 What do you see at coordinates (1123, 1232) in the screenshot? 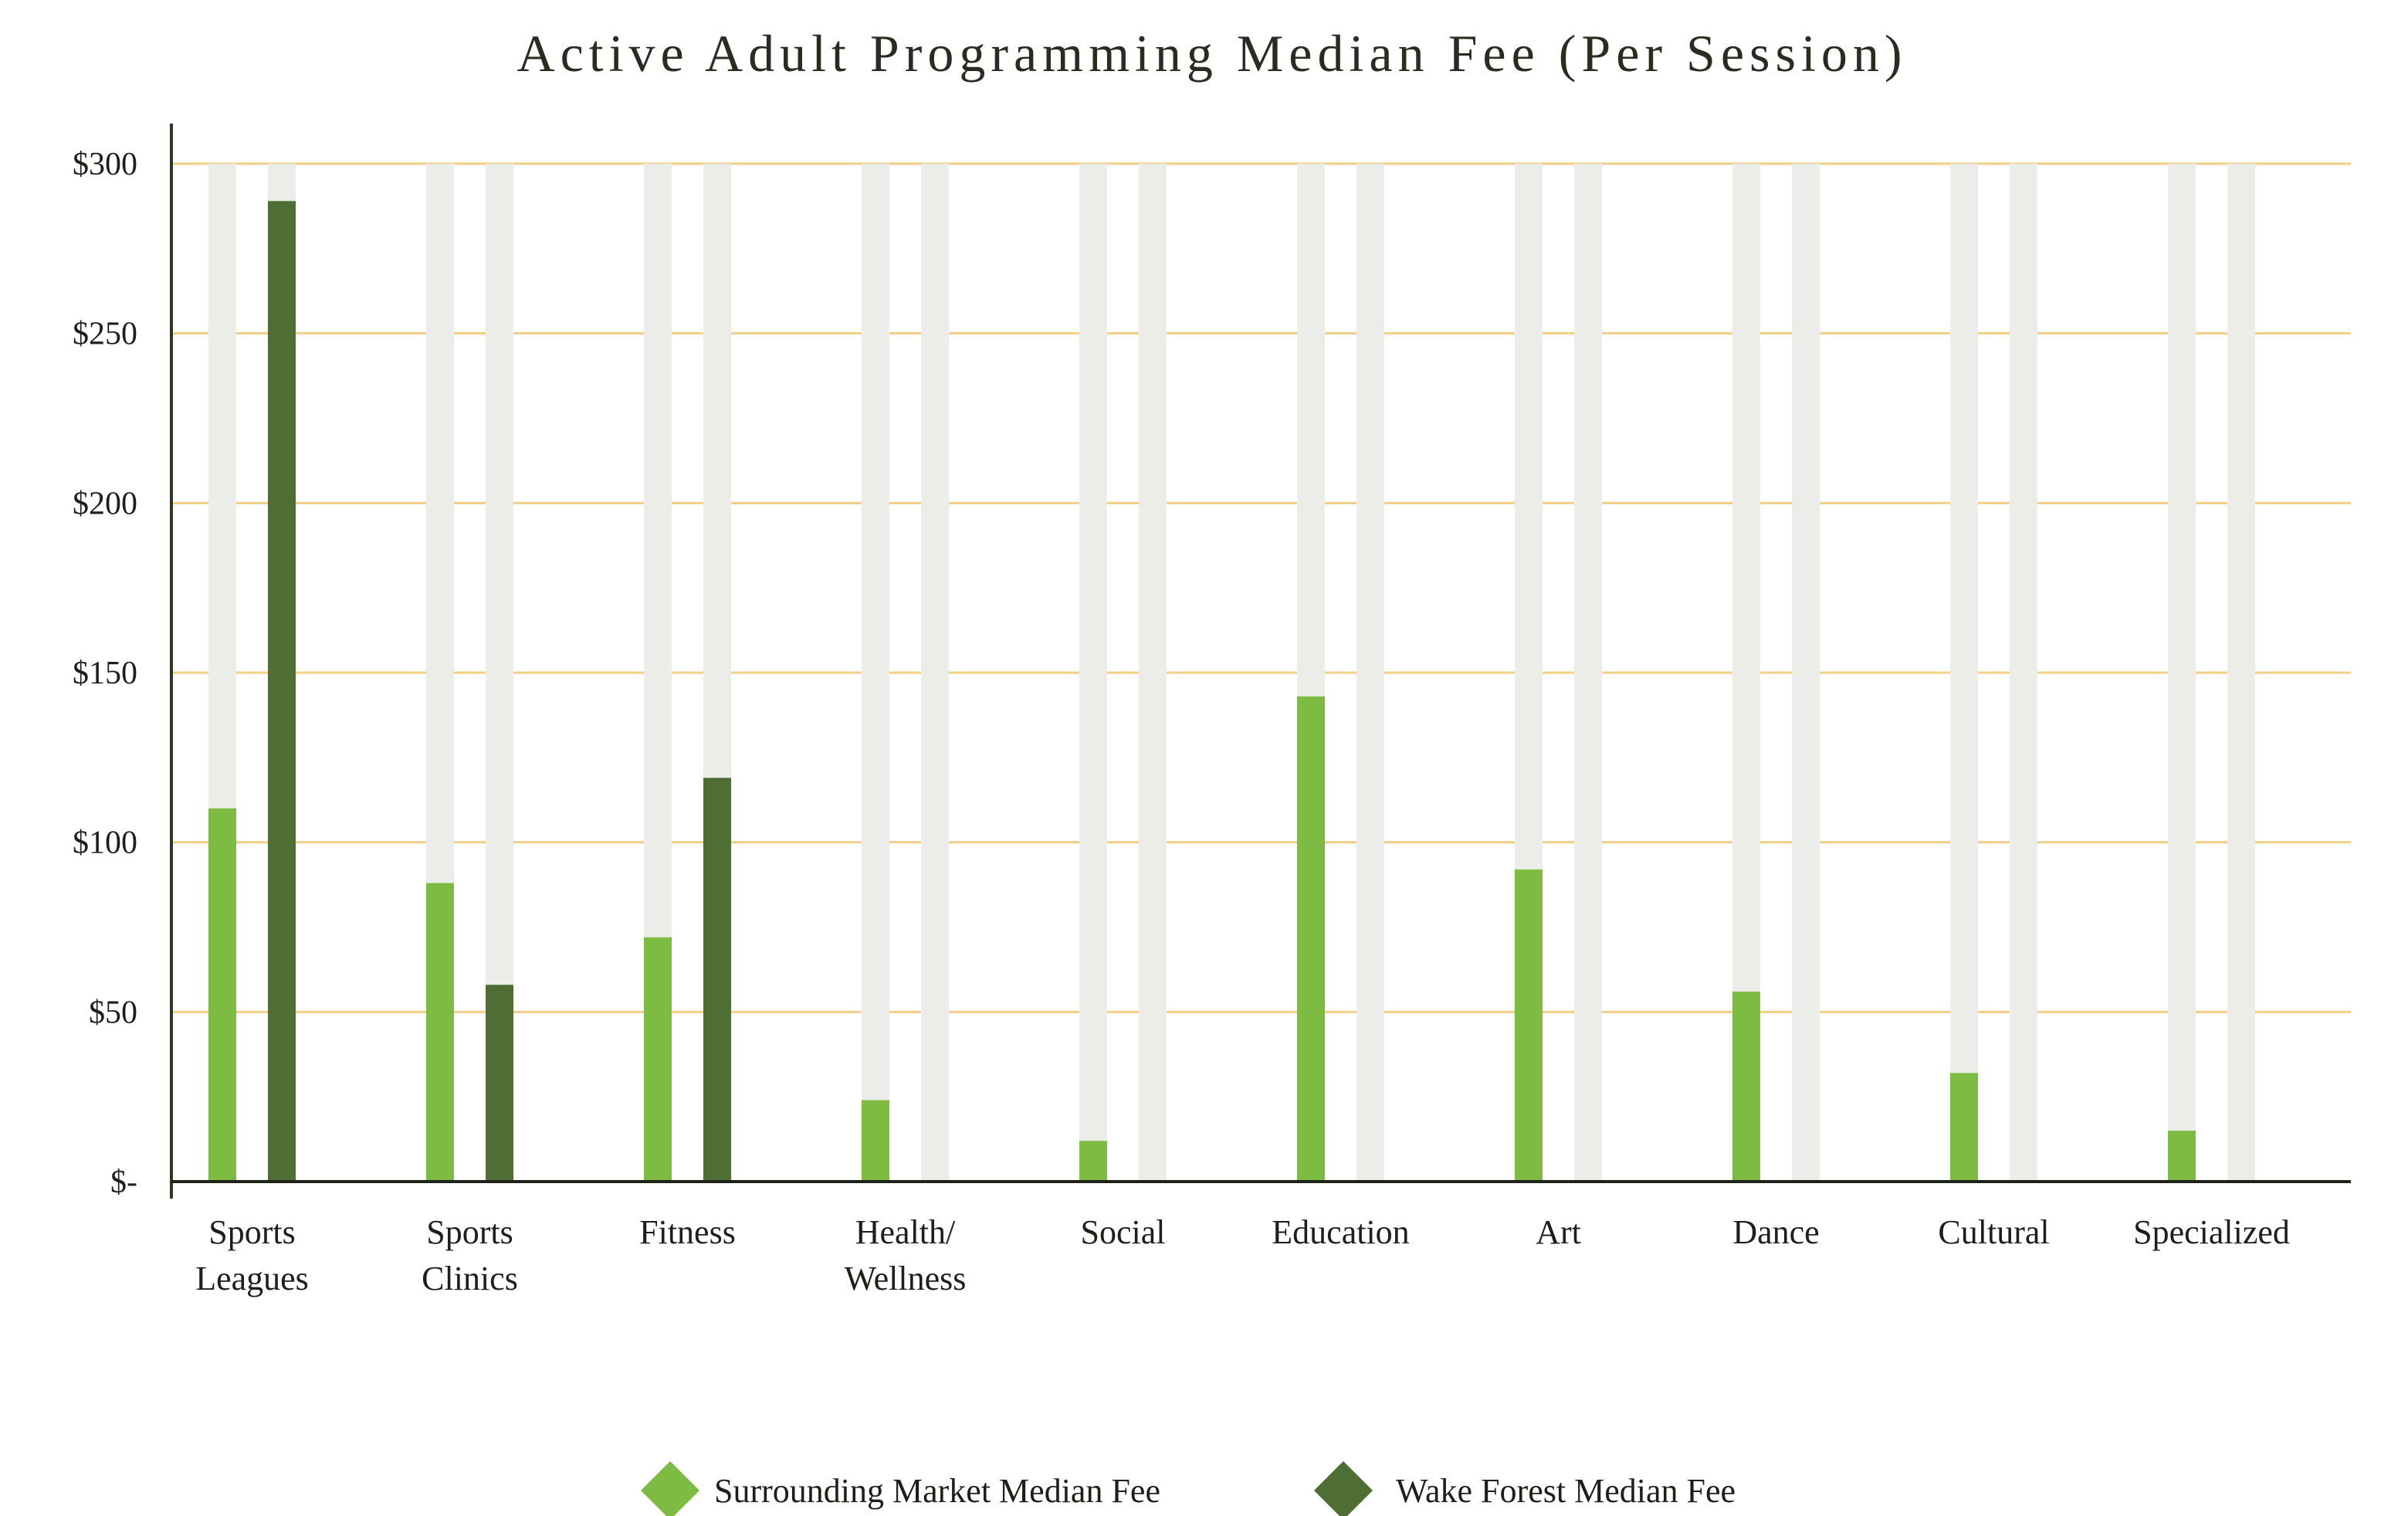
I see `x-tick-label: Social` at bounding box center [1123, 1232].